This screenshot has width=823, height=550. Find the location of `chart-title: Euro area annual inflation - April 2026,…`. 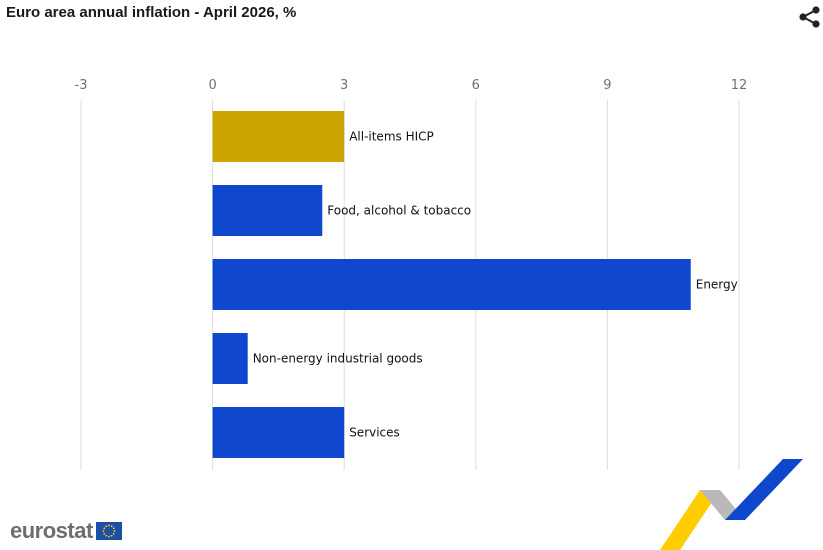

chart-title: Euro area annual inflation - April 2026,… is located at coordinates (151, 12).